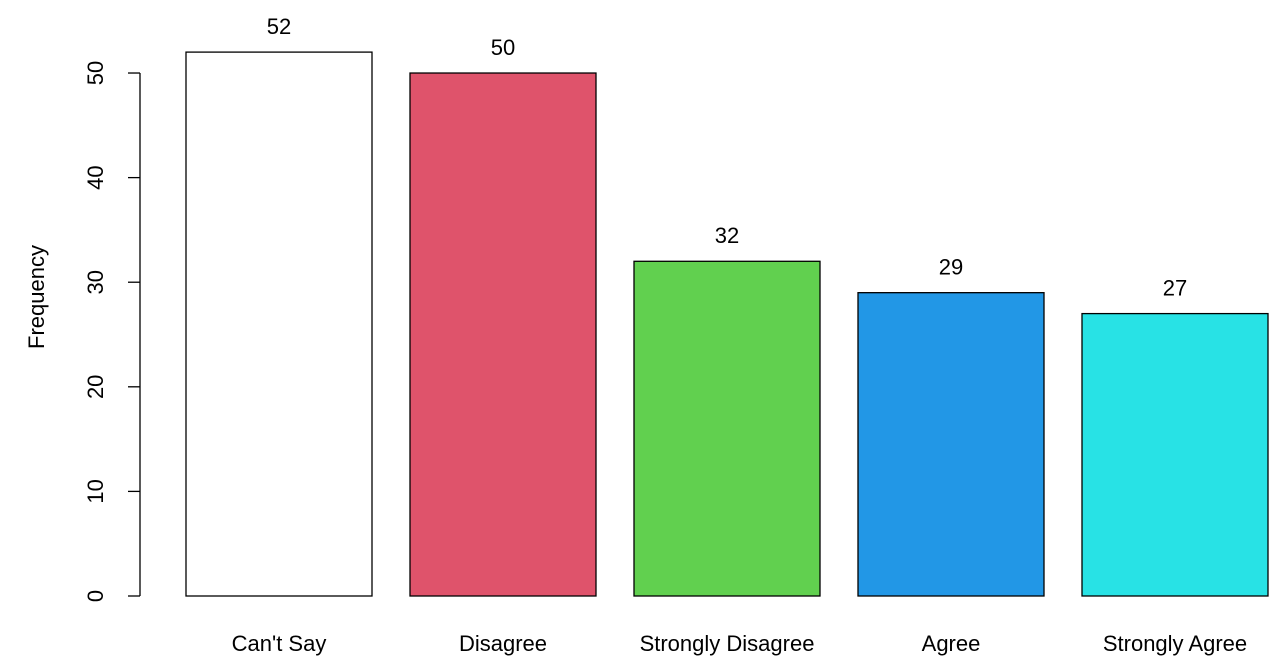  What do you see at coordinates (279, 26) in the screenshot?
I see `value-label: 52` at bounding box center [279, 26].